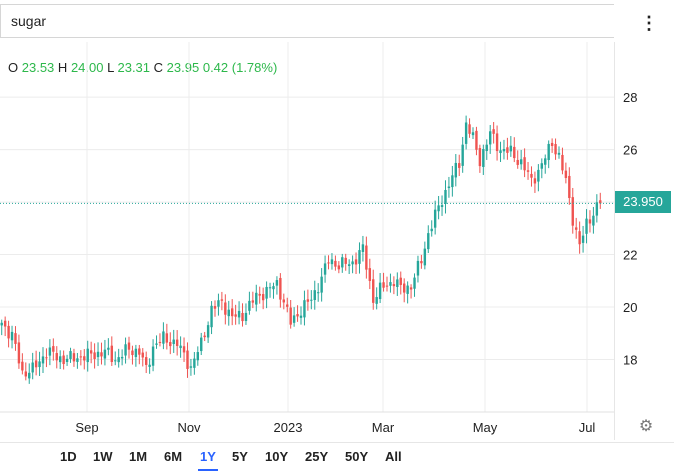 This screenshot has width=674, height=472. I want to click on x-tick-label: Jul, so click(587, 427).